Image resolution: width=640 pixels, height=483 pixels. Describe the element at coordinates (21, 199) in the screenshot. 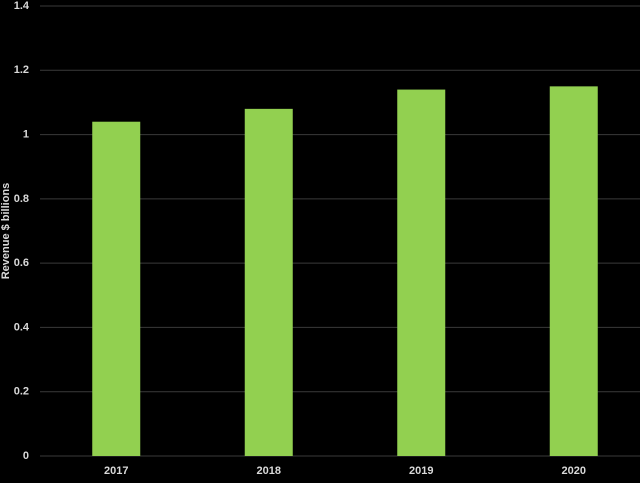

I see `y-tick-label: 0.8` at that location.